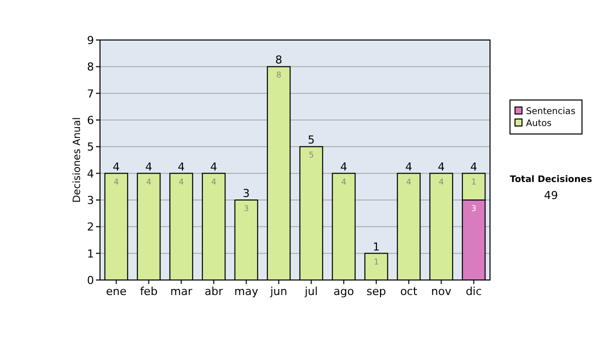 This screenshot has width=600, height=340. Describe the element at coordinates (551, 180) in the screenshot. I see `text: Total Decisiones` at that location.